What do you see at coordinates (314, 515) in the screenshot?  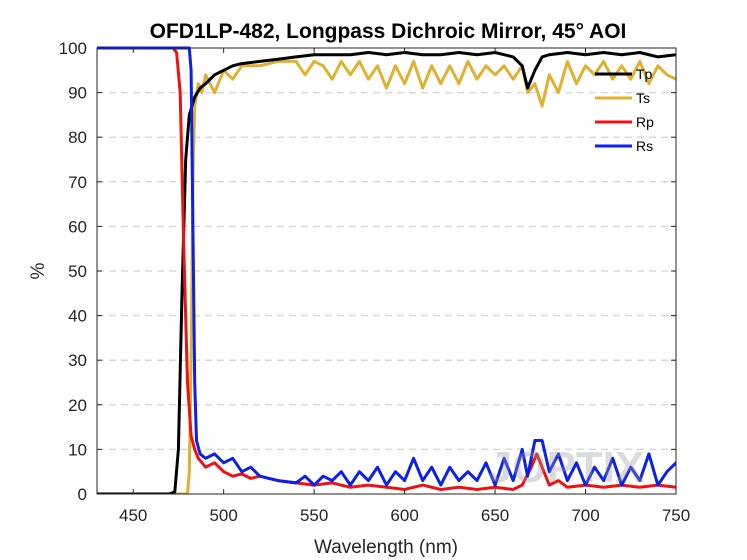 I see `x-tick-label-550: 550` at bounding box center [314, 515].